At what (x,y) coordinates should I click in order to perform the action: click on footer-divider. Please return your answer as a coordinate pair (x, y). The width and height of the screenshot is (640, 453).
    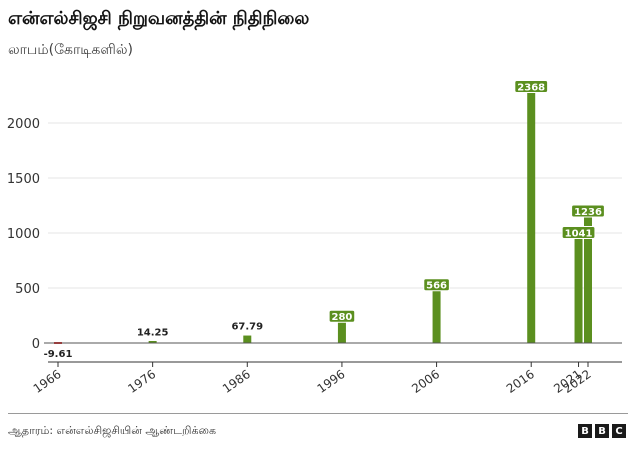
    Looking at the image, I should click on (318, 413).